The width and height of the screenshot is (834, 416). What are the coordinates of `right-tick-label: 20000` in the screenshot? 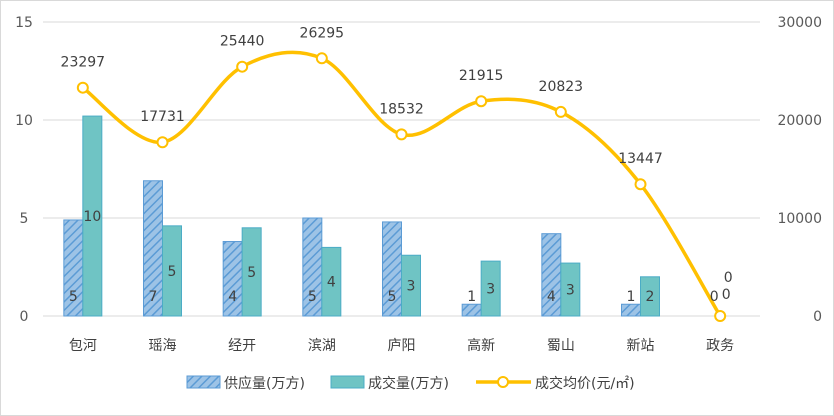 It's located at (799, 121).